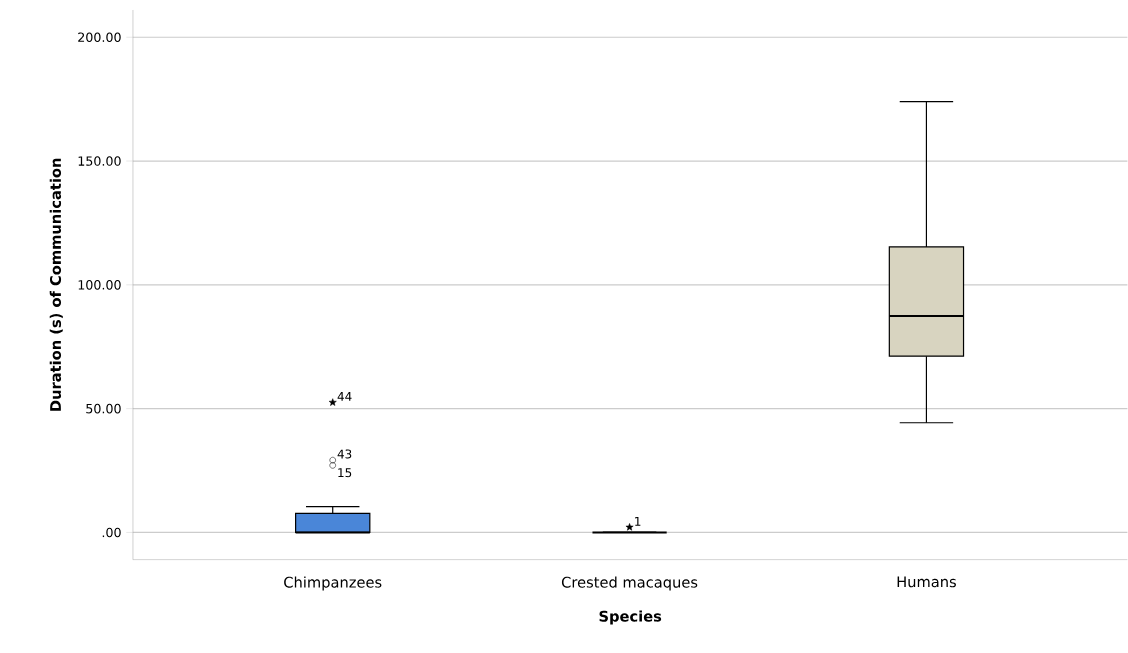 The width and height of the screenshot is (1128, 653). What do you see at coordinates (111, 532) in the screenshot?
I see `y-tick-label: .00` at bounding box center [111, 532].